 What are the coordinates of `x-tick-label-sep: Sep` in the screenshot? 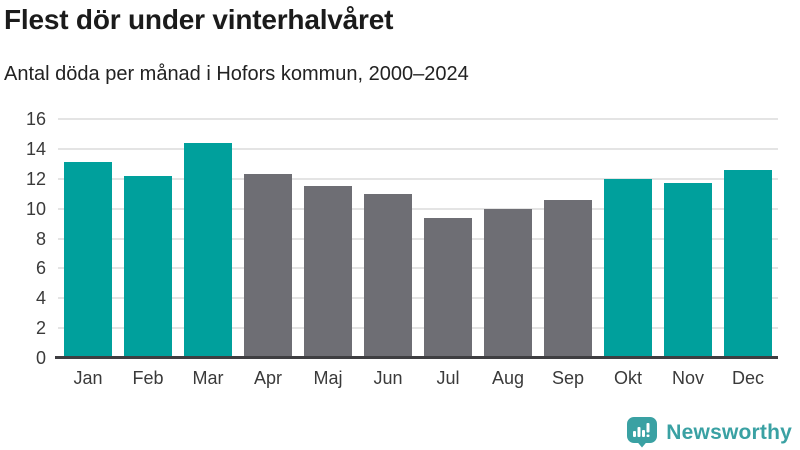 It's located at (568, 378).